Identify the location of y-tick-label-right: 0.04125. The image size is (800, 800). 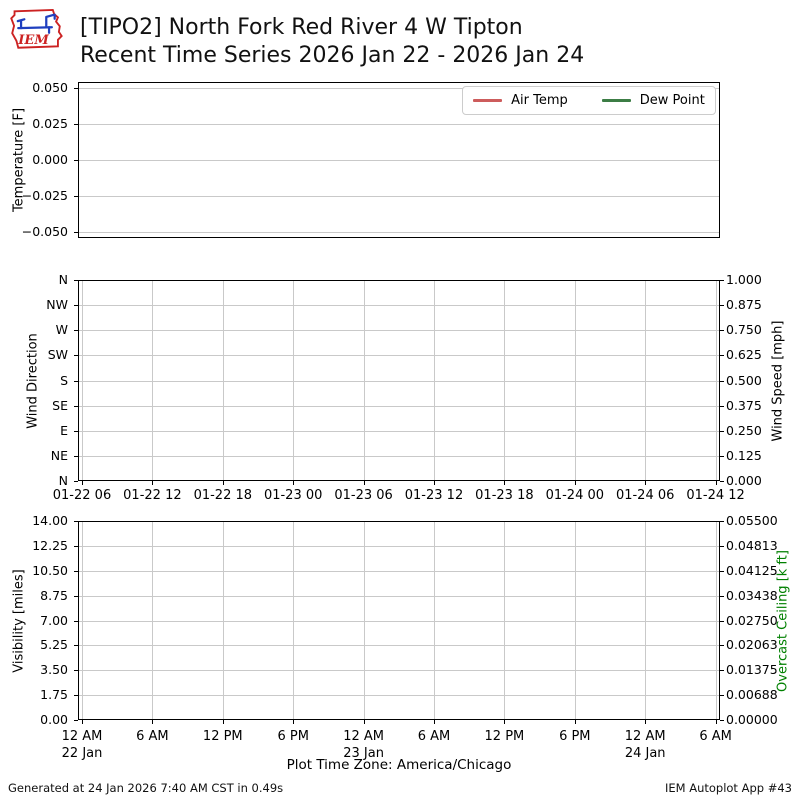
(752, 570).